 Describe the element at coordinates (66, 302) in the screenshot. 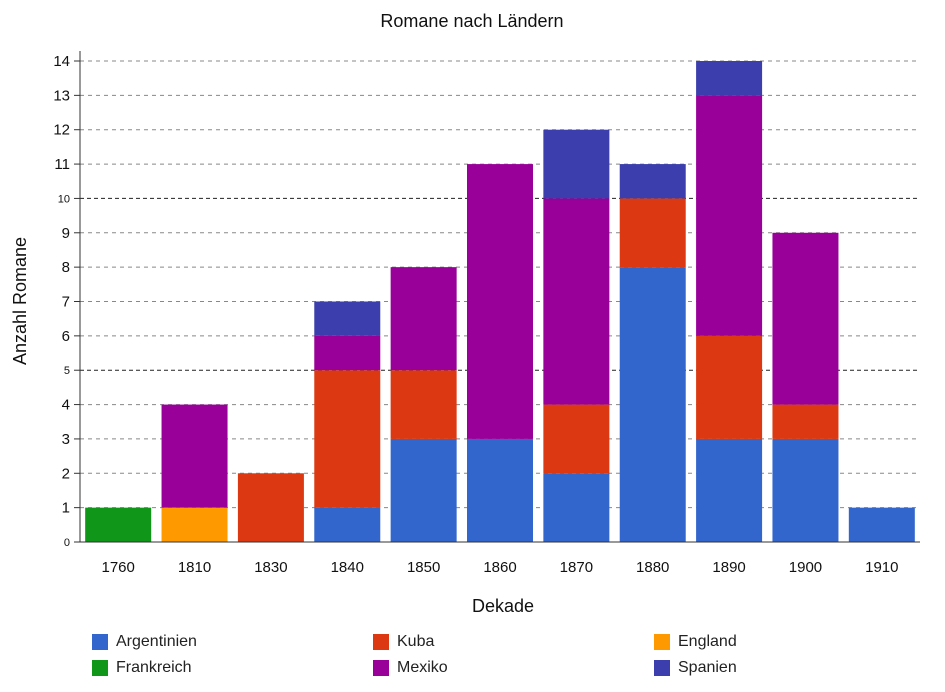

I see `y-tick-label: 7` at that location.